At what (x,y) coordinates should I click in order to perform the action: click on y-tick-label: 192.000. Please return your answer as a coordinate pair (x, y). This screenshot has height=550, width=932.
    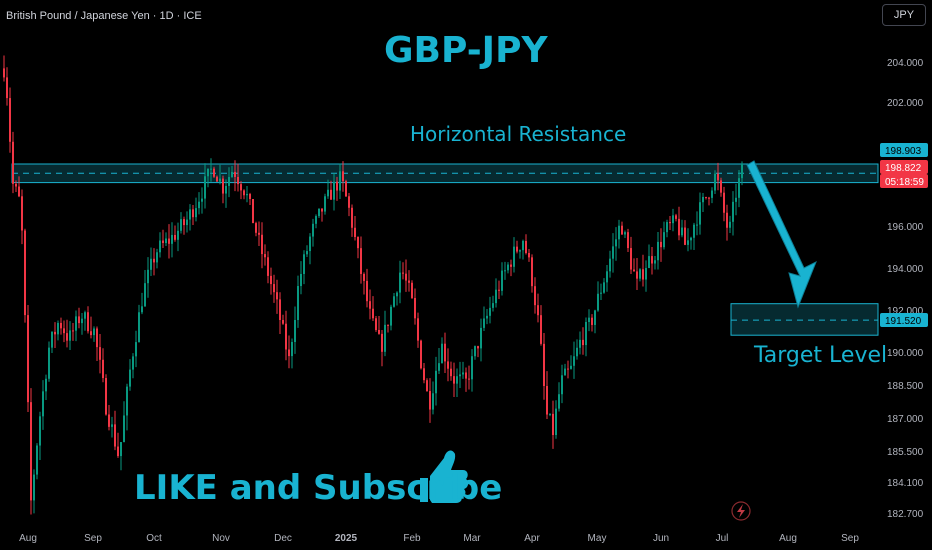
    Looking at the image, I should click on (905, 311).